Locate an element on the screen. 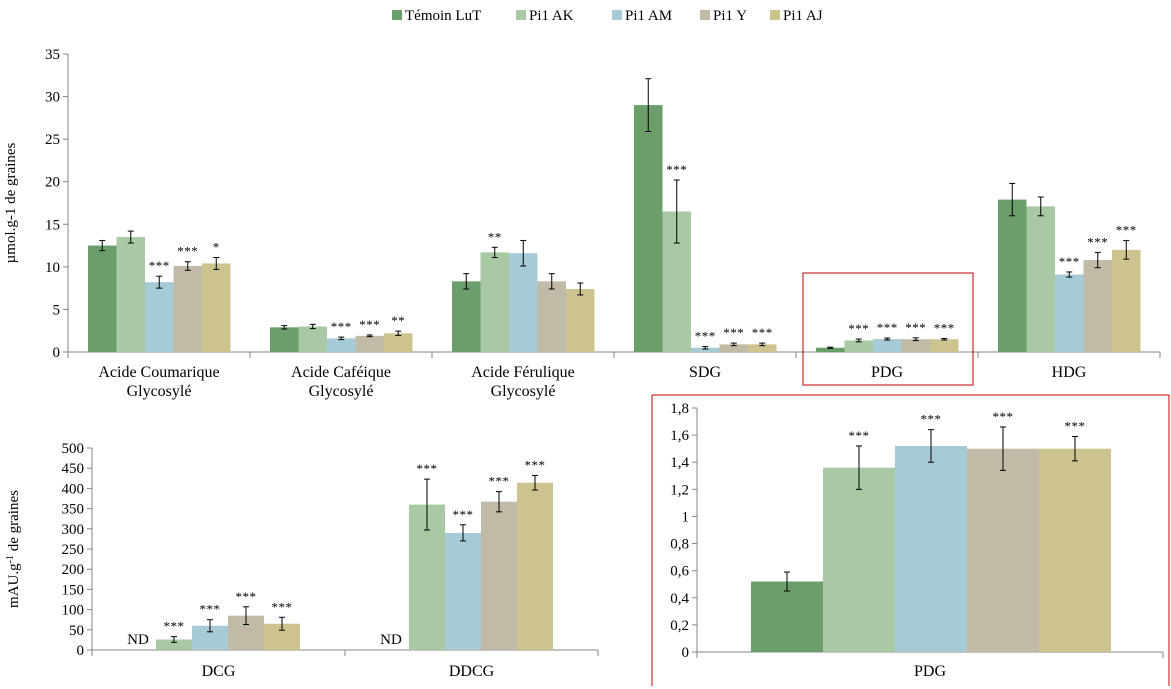  y-tick-label: 35 is located at coordinates (52, 55).